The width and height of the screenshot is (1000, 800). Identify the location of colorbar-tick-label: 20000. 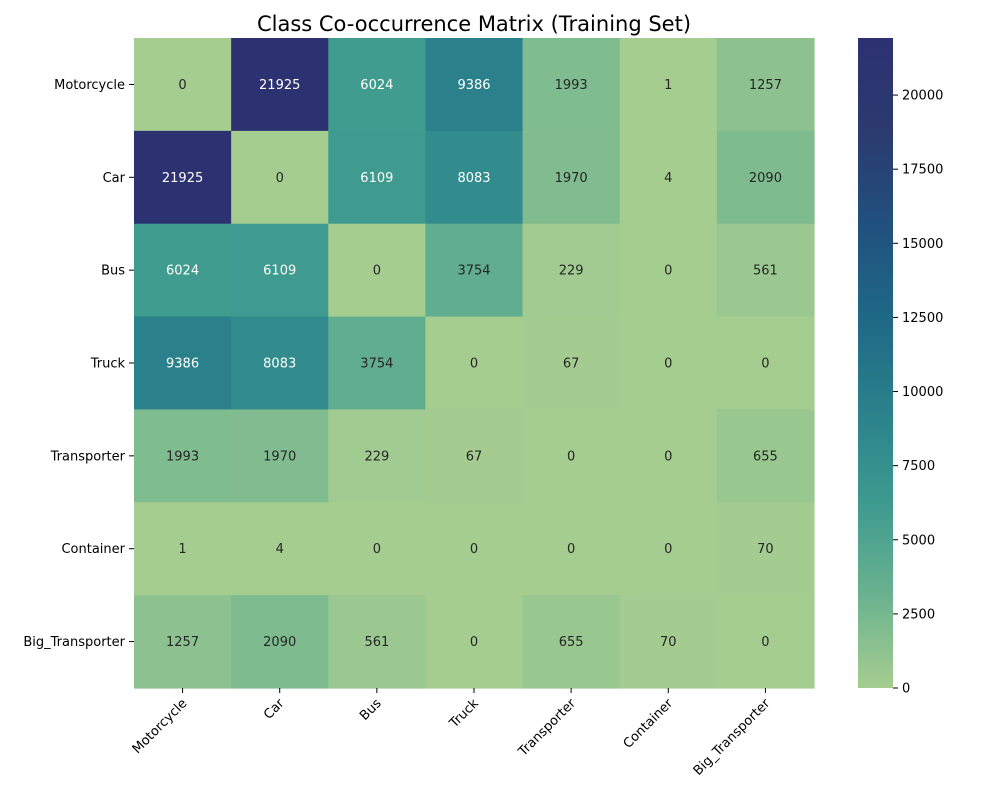
(922, 96).